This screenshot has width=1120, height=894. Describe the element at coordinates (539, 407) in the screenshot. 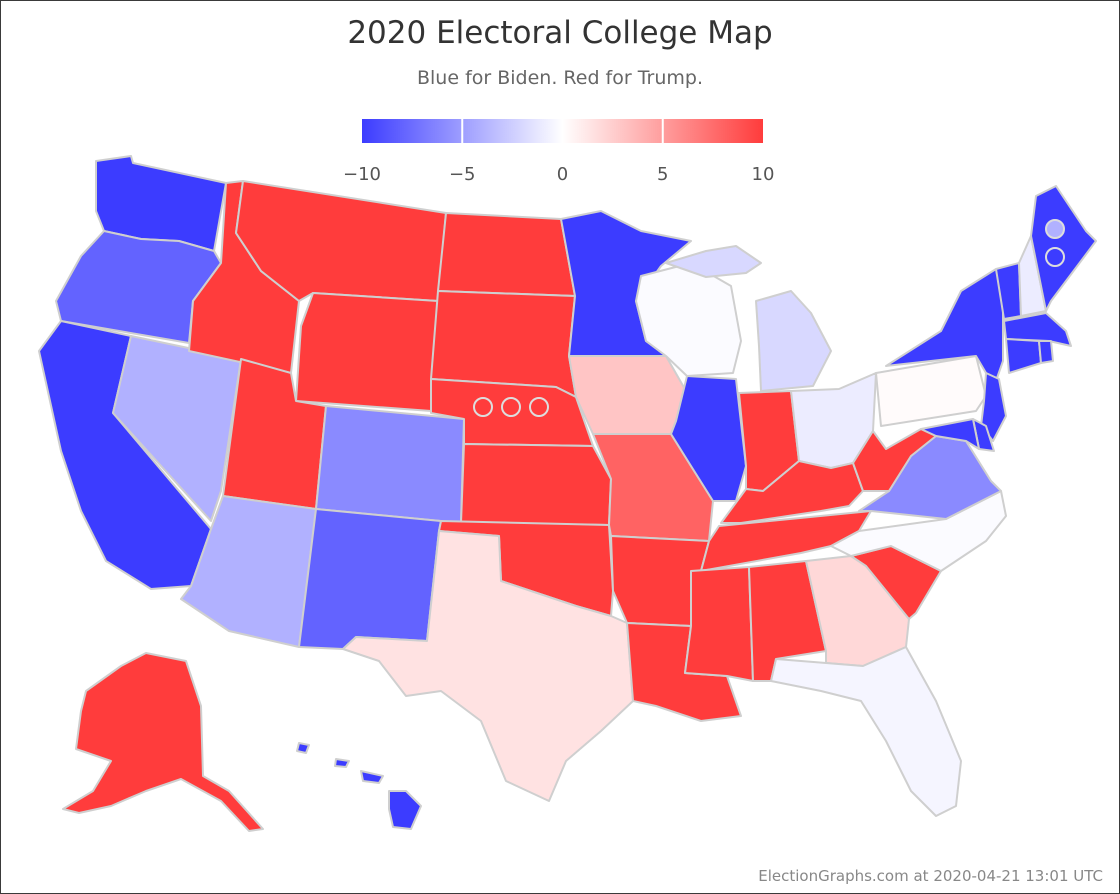

I see `nebraska-district-3-marker` at that location.